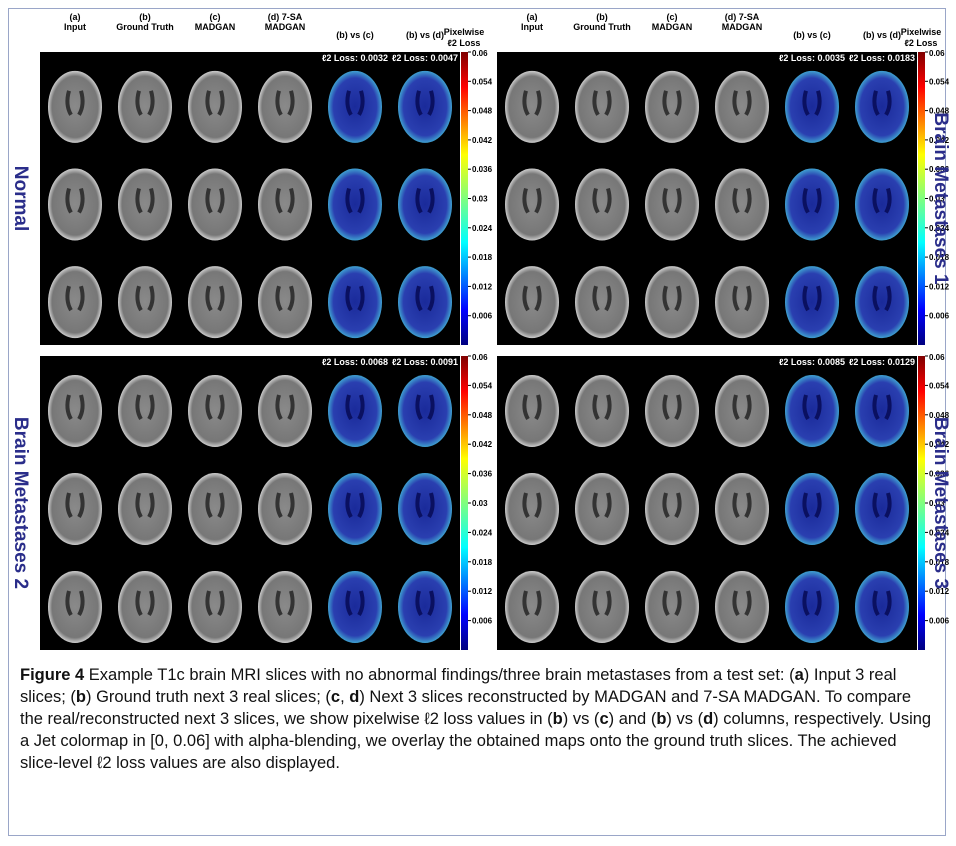 The width and height of the screenshot is (956, 846). I want to click on loss-label: ℓ2 Loss: 0.0032, so click(355, 58).